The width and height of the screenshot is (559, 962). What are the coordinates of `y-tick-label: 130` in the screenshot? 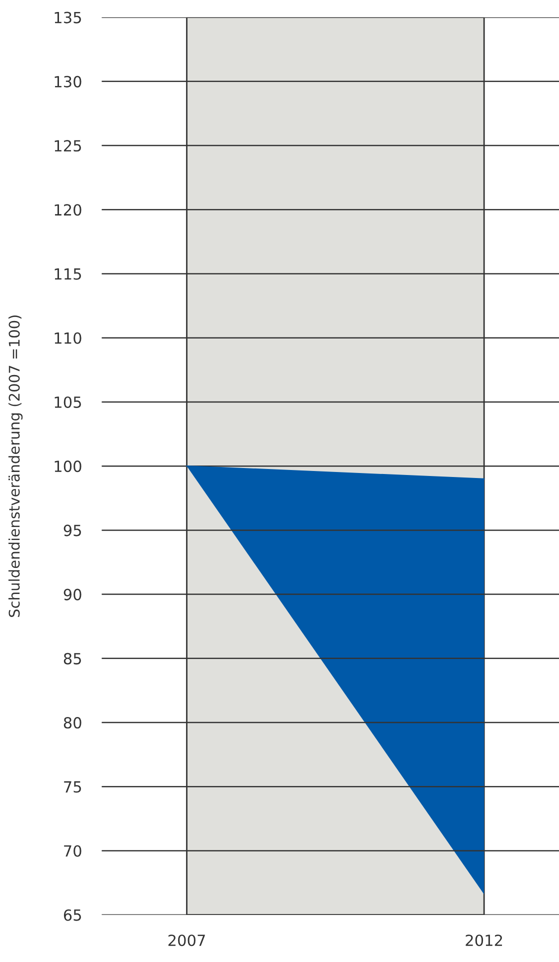 It's located at (68, 82).